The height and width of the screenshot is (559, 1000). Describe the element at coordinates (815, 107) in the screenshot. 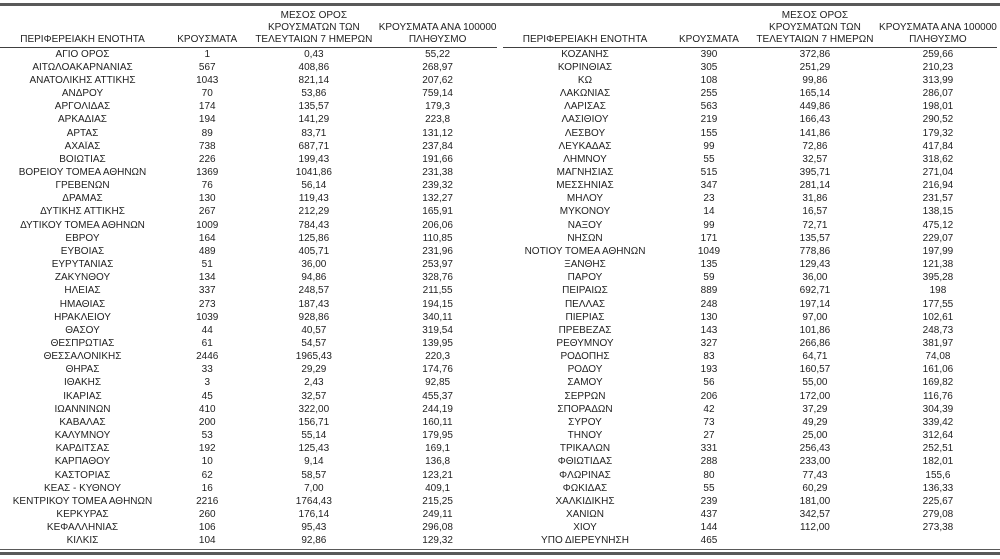

I see `avg7-cell: 449,86` at that location.